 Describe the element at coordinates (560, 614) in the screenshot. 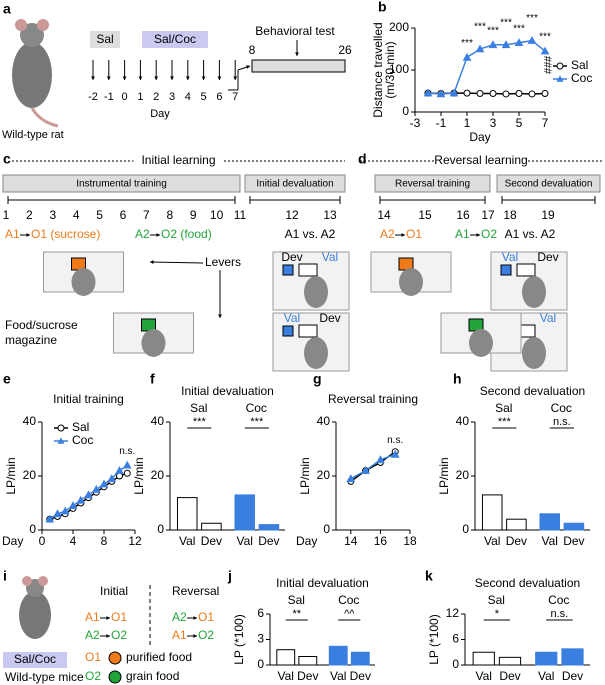

I see `annotation: n.s.` at that location.